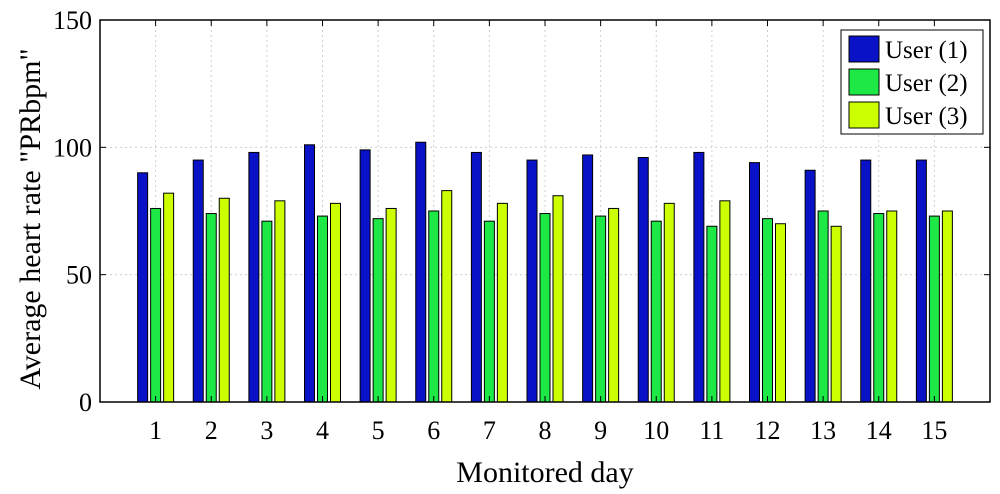  I want to click on legend-label-2: User (2), so click(926, 83).